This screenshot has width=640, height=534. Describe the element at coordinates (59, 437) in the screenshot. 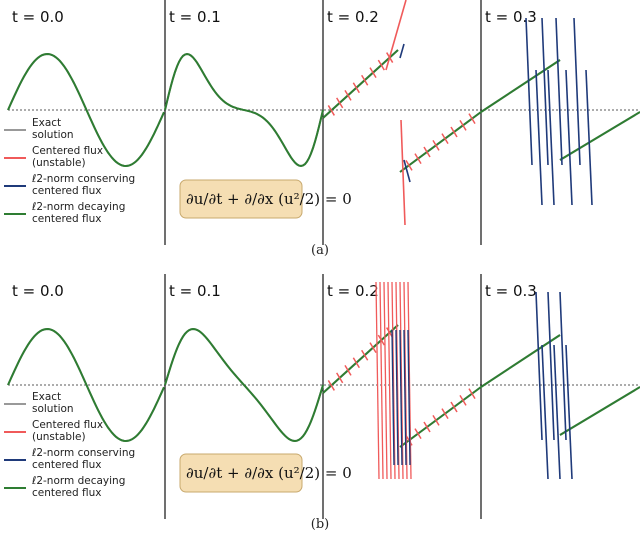

I see `legend-label: (unstable)` at that location.